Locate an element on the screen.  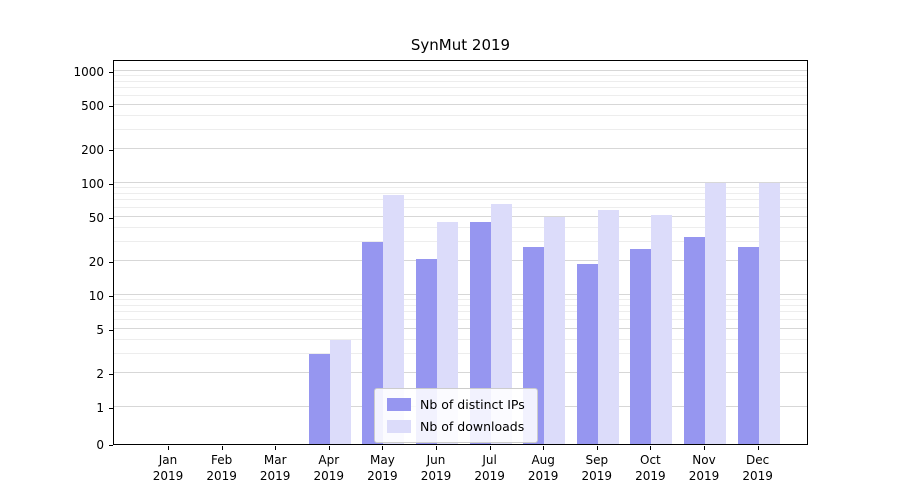
legend-item-distinct-ips: Nb of distinct IPs is located at coordinates (456, 404).